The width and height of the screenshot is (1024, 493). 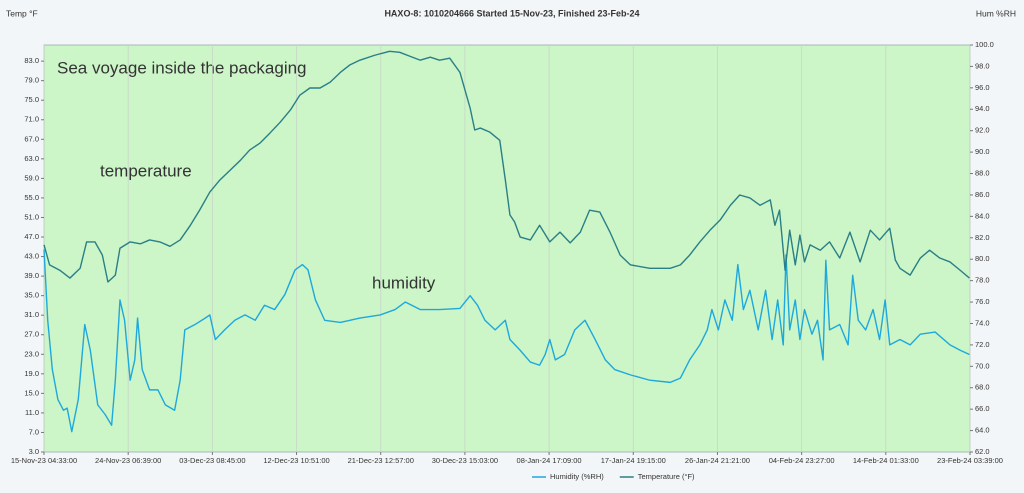 I want to click on y2-tick-label: 86.0, so click(x=982, y=194).